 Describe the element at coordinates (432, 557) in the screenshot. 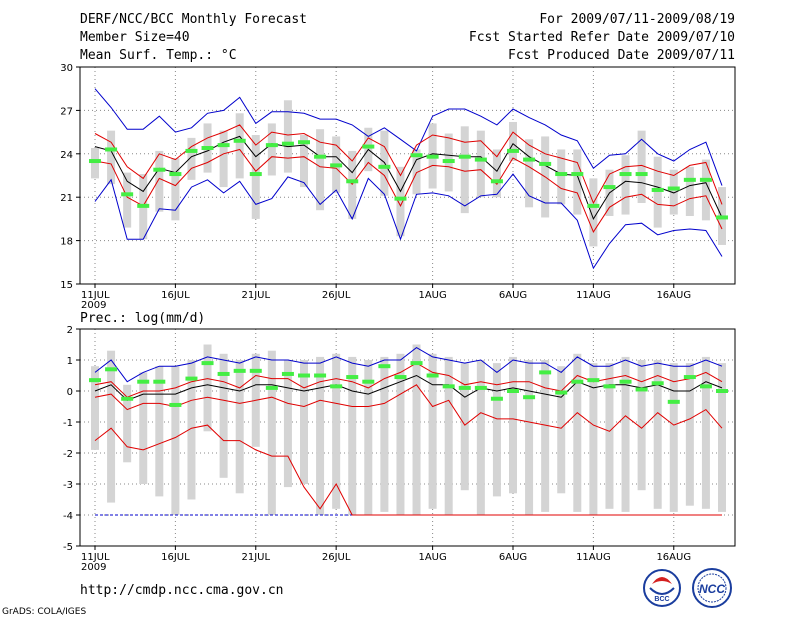

I see `x-tick-label: 1AUG` at that location.